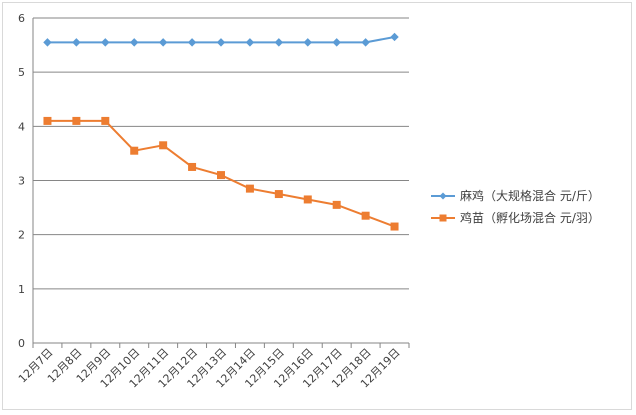 The height and width of the screenshot is (415, 636). I want to click on legend: 麻鸡（大规格混合 元/斤） 鸡苗（孵化场混合 元/羽）, so click(515, 206).